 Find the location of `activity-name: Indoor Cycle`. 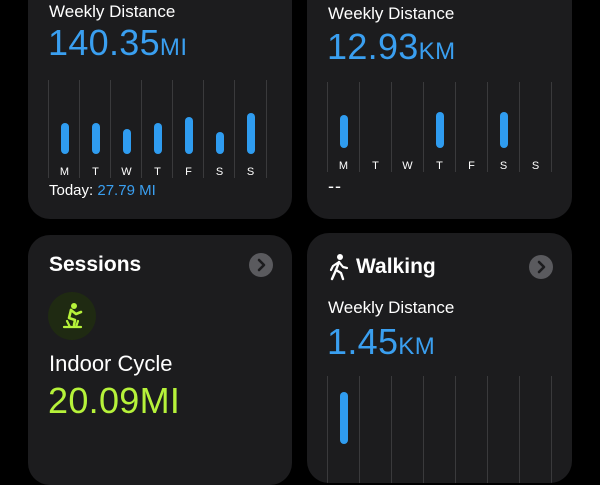

activity-name: Indoor Cycle is located at coordinates (111, 363).